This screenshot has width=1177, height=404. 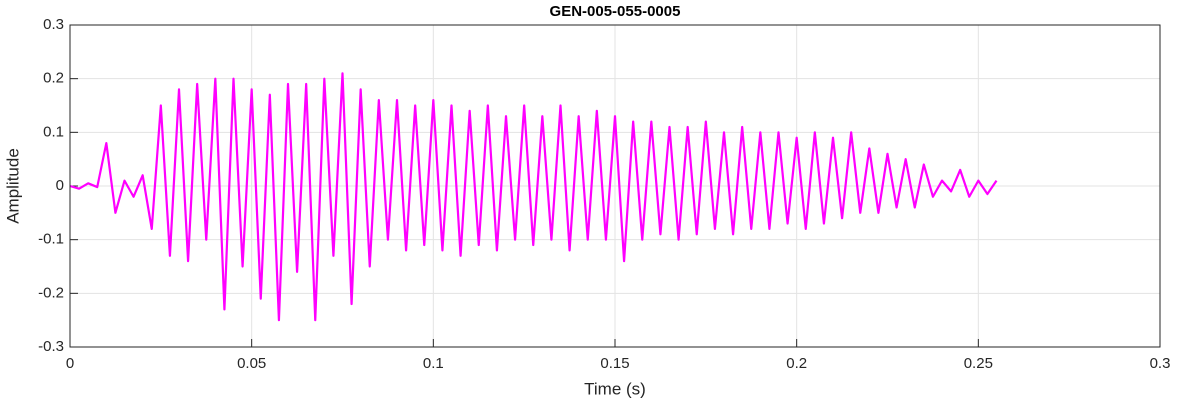 What do you see at coordinates (614, 363) in the screenshot?
I see `x-tick-label: 0.15` at bounding box center [614, 363].